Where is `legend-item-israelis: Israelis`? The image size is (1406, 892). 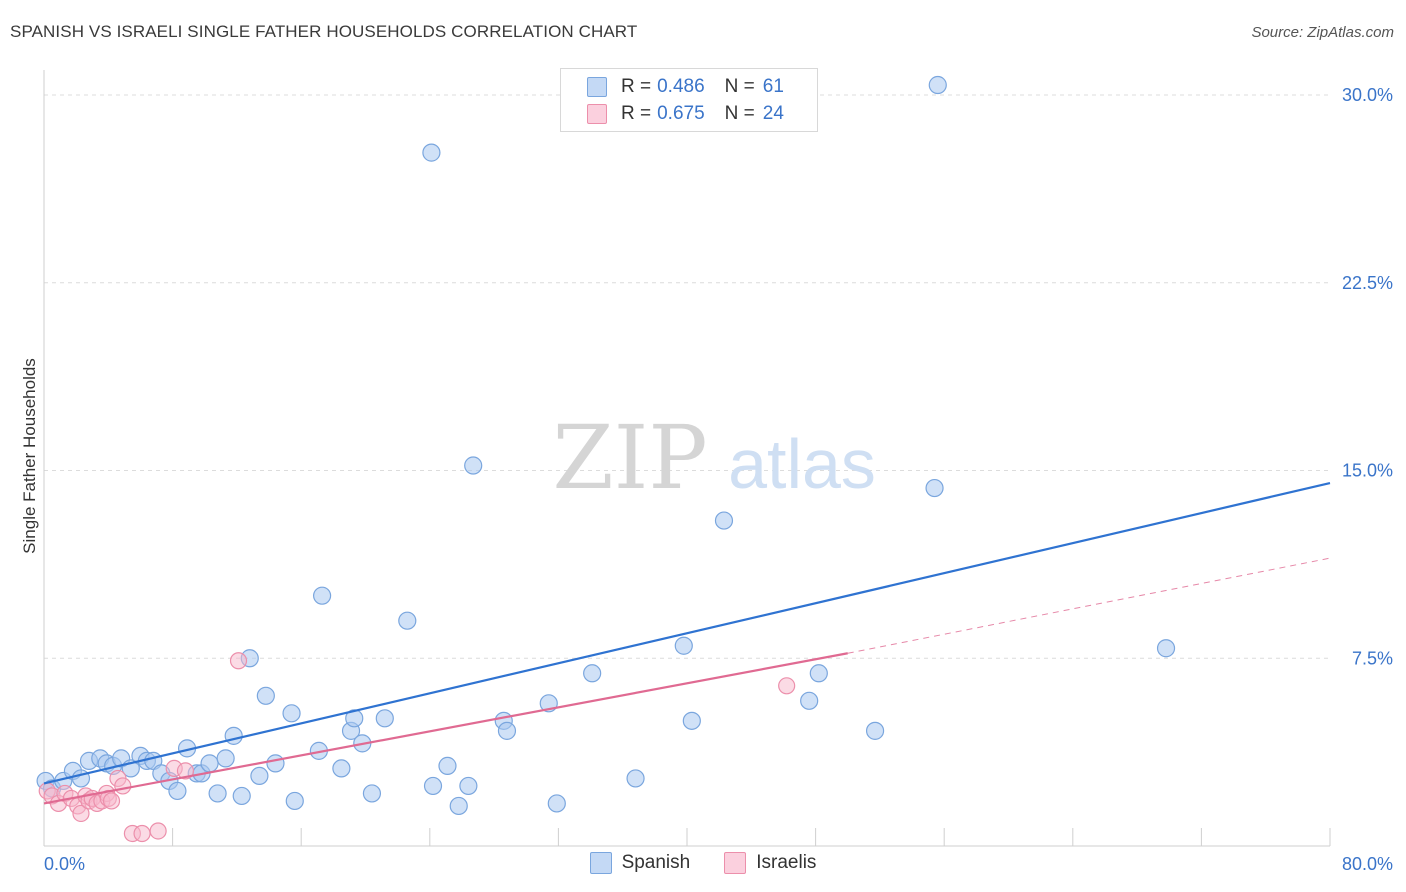 legend-item-israelis: Israelis is located at coordinates (770, 863).